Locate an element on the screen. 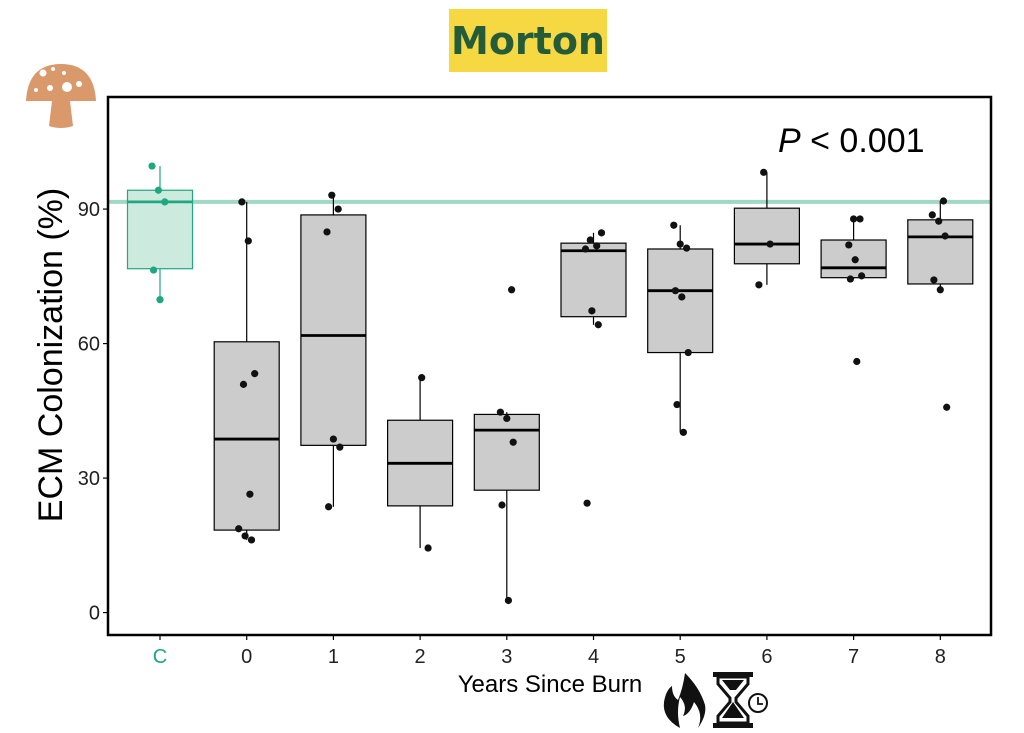 This screenshot has height=733, width=1024. x-tick-label: 7 is located at coordinates (853, 657).